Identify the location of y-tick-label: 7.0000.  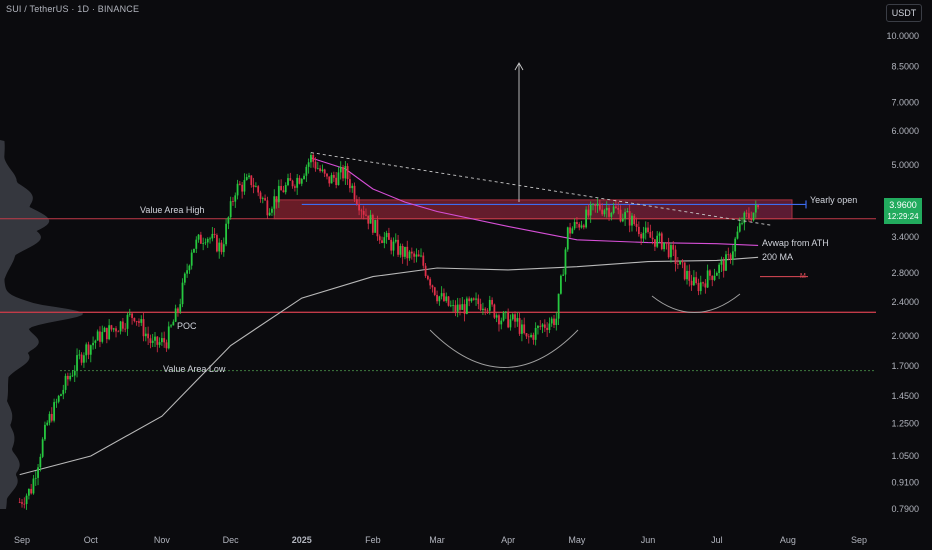
(905, 102).